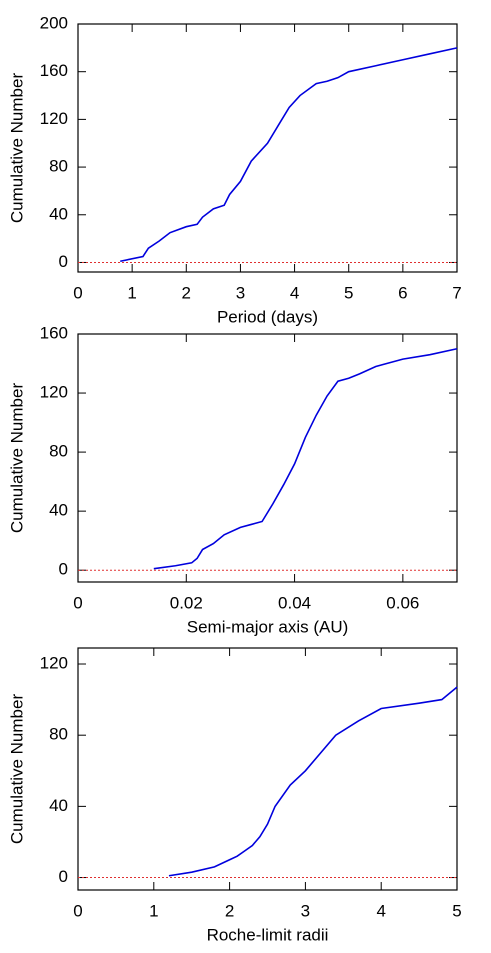  I want to click on x-axis-label: Semi-major axis (AU), so click(268, 626).